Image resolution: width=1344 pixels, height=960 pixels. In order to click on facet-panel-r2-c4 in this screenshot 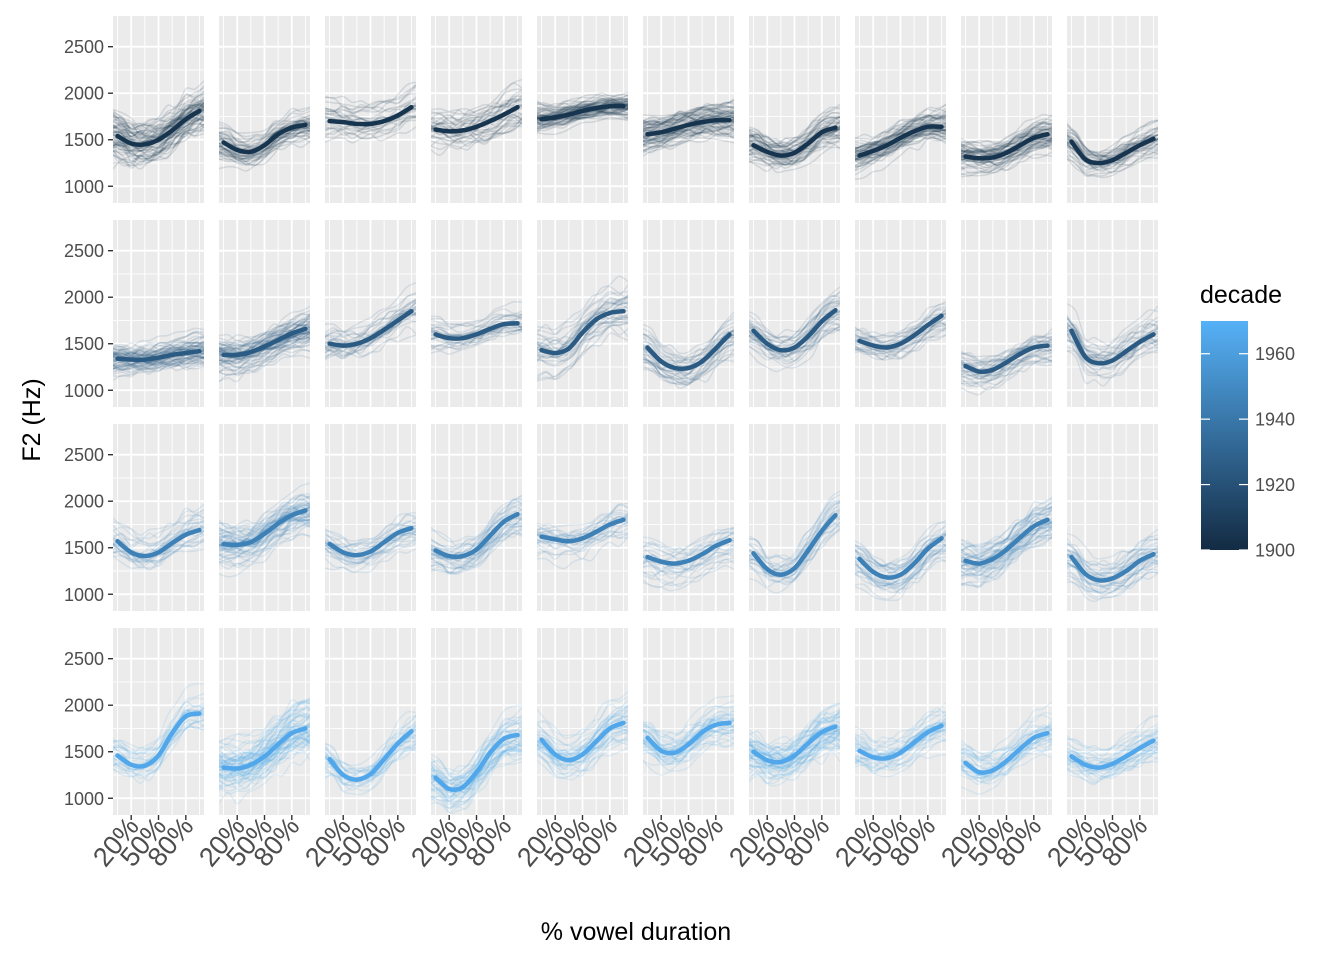, I will do `click(582, 517)`.